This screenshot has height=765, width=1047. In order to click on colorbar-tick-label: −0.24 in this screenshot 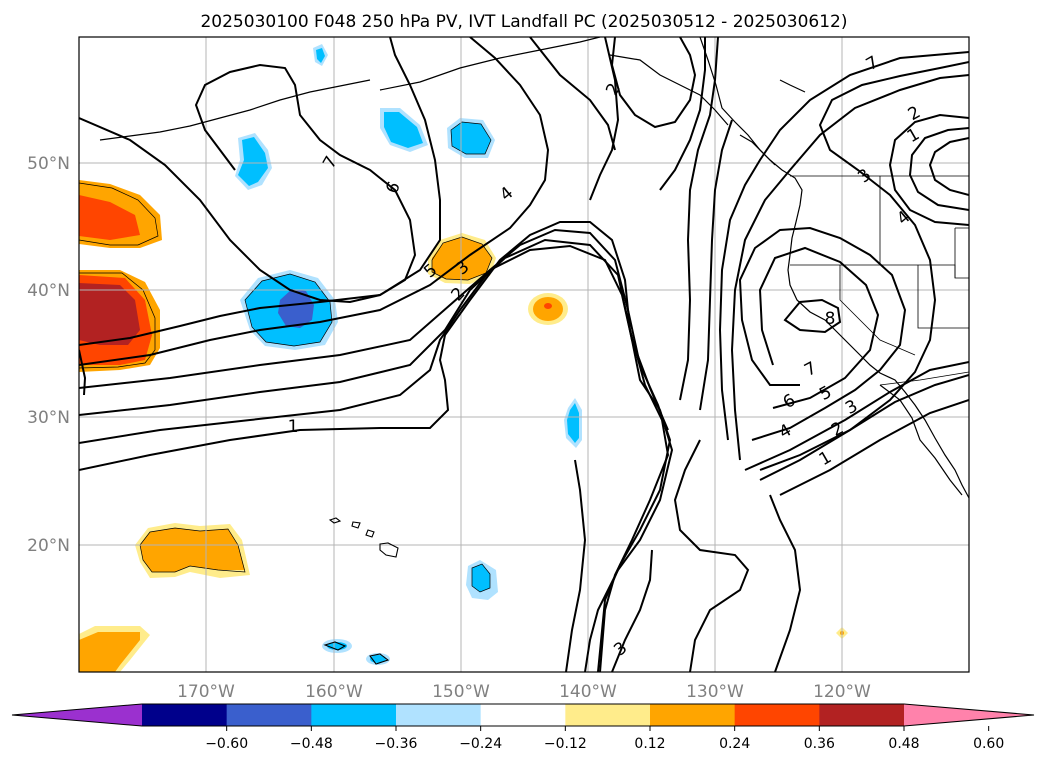, I will do `click(480, 744)`.